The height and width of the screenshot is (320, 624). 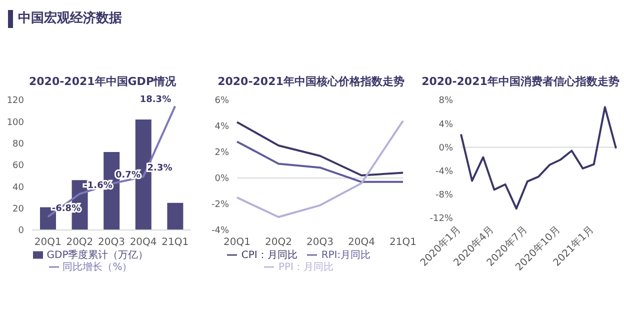 I want to click on chart-title: 2020-2021年中国消费者信心指数走势, so click(x=520, y=82).